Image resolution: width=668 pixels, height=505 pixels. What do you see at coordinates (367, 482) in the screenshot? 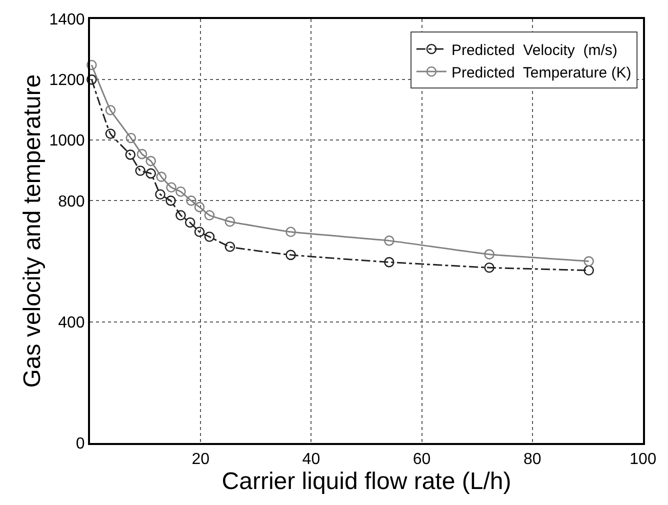
I see `x-axis-title: Carrier liquid flow rate (L/h)` at bounding box center [367, 482].